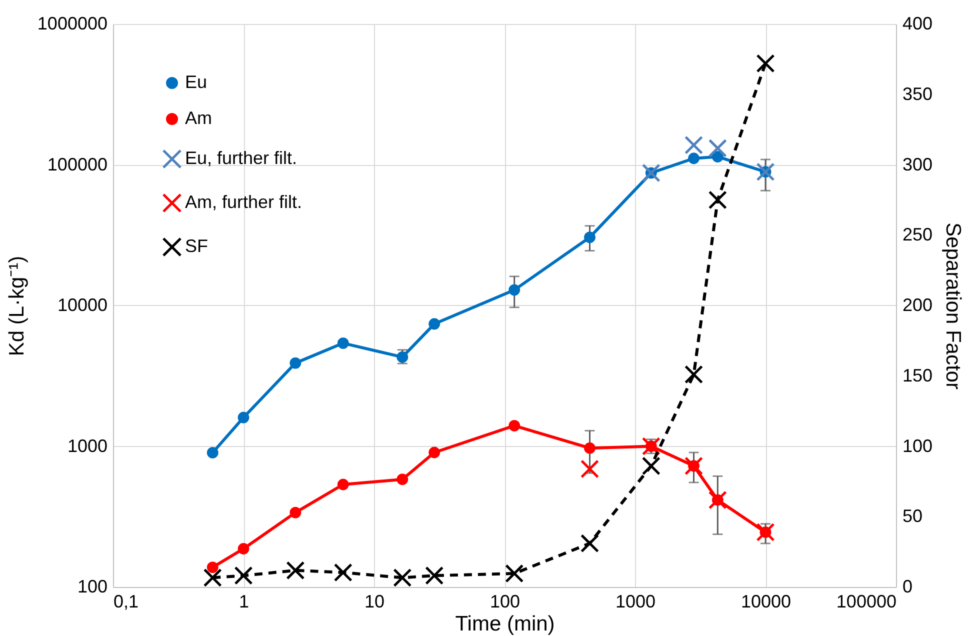  I want to click on x-axis-title: Time (min), so click(505, 624).